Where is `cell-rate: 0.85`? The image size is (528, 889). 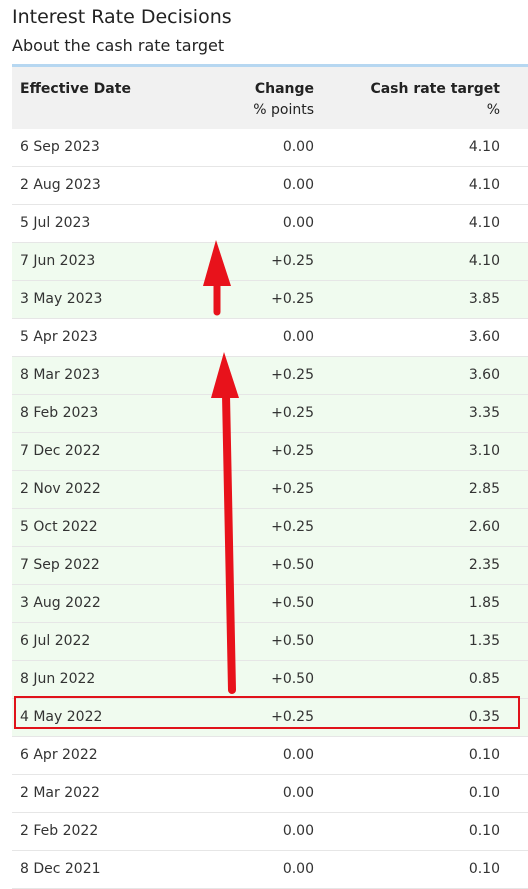
cell-rate: 0.85 is located at coordinates (484, 679).